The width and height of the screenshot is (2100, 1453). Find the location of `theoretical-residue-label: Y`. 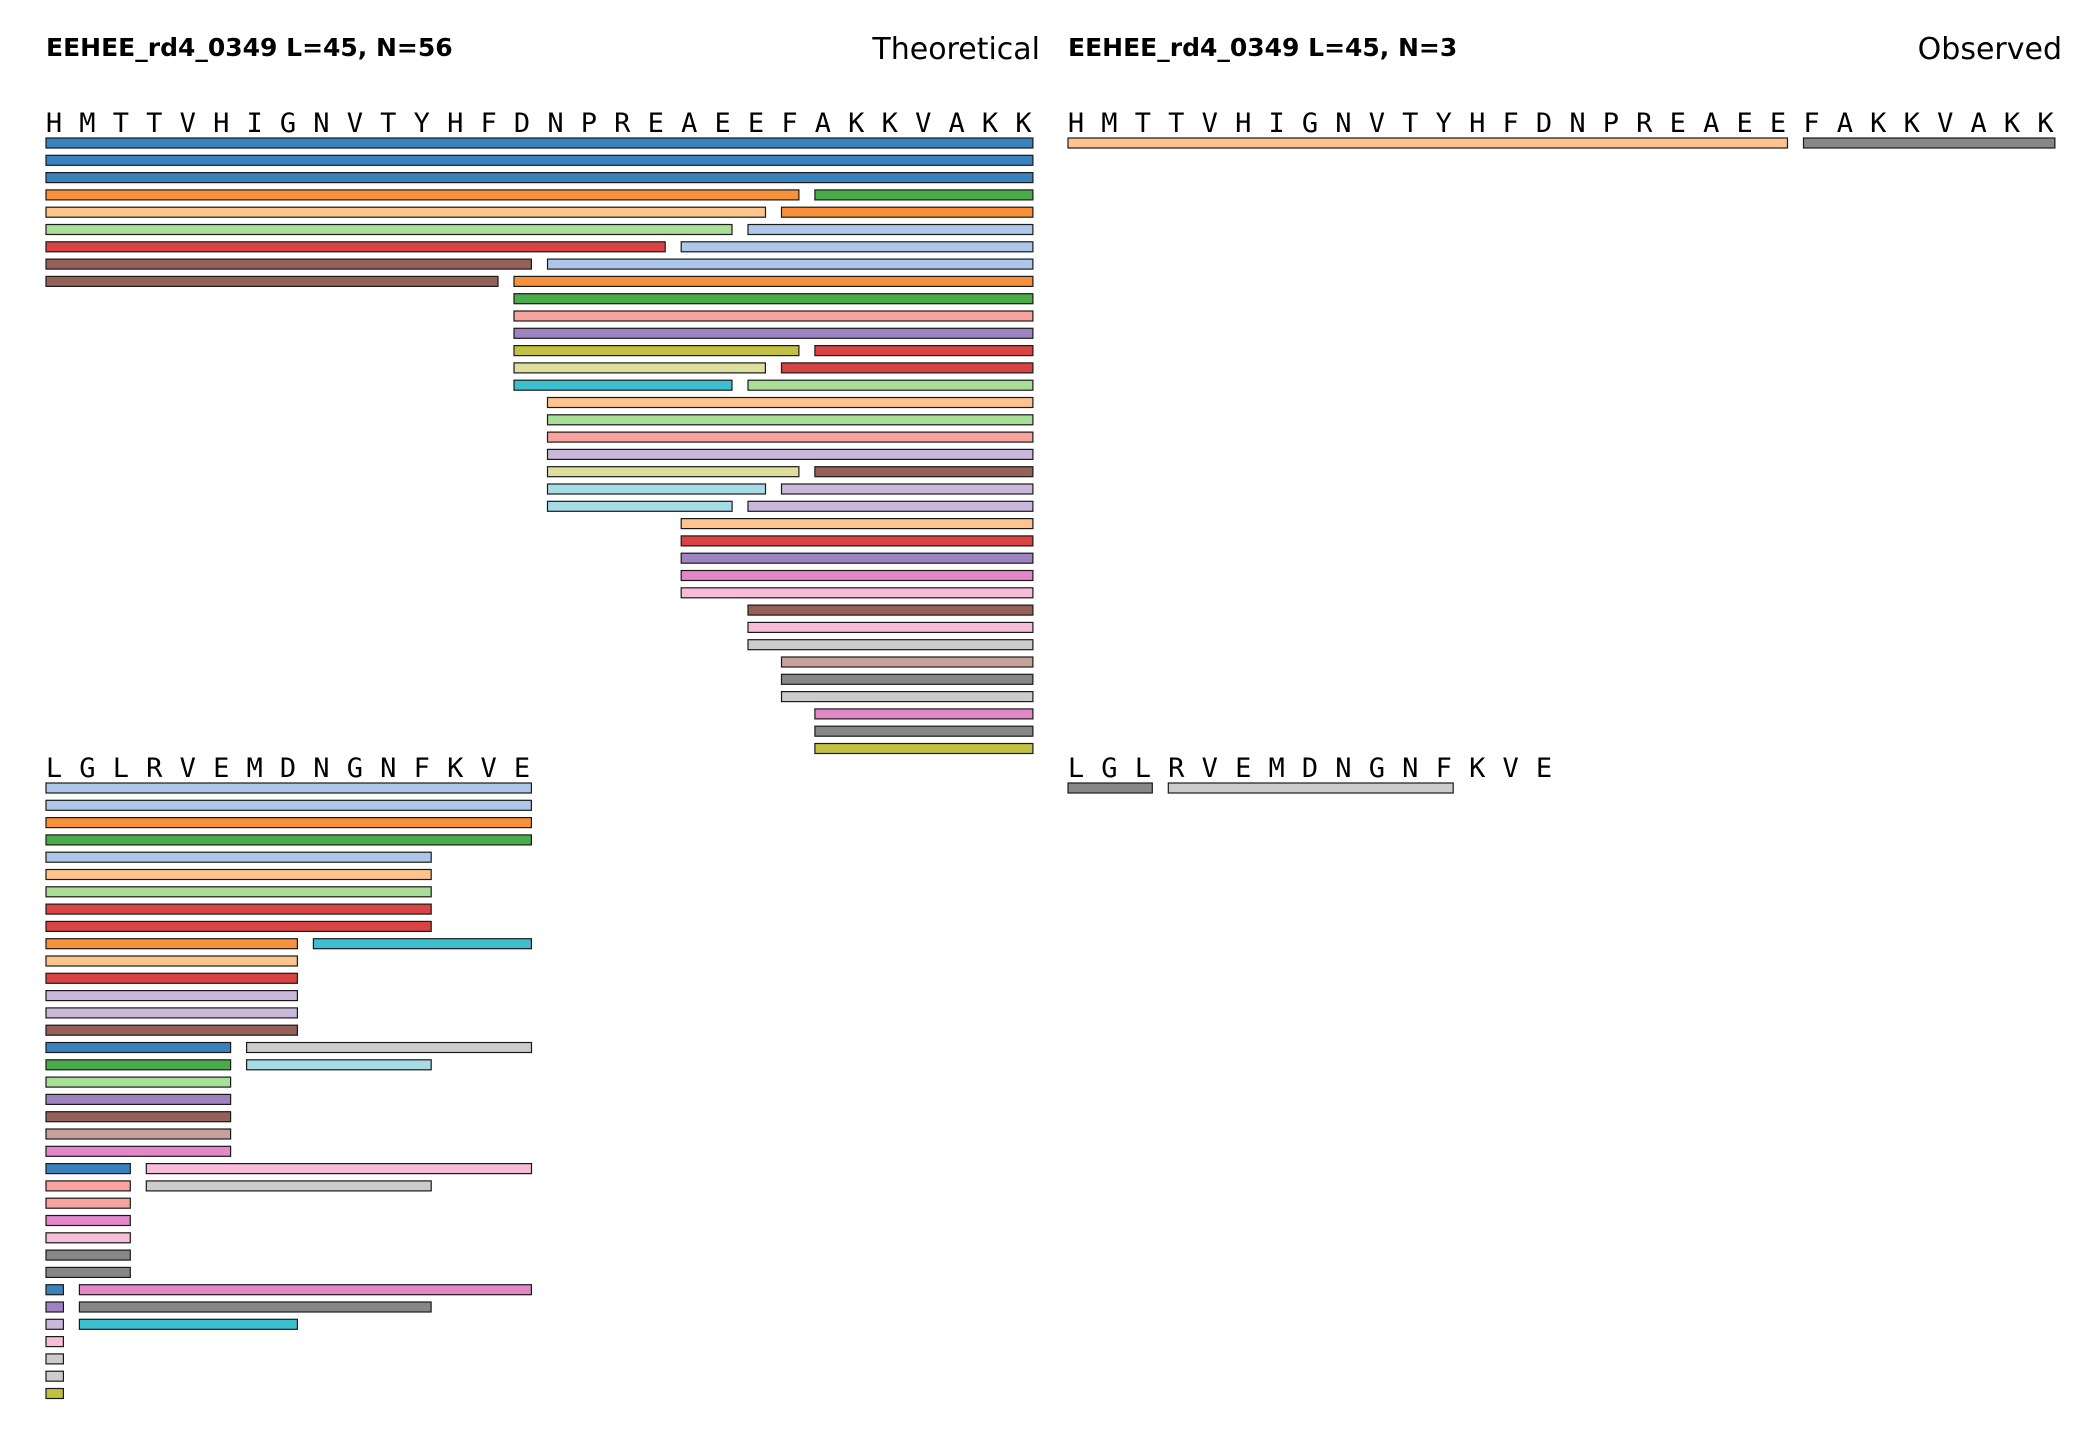

theoretical-residue-label: Y is located at coordinates (422, 123).